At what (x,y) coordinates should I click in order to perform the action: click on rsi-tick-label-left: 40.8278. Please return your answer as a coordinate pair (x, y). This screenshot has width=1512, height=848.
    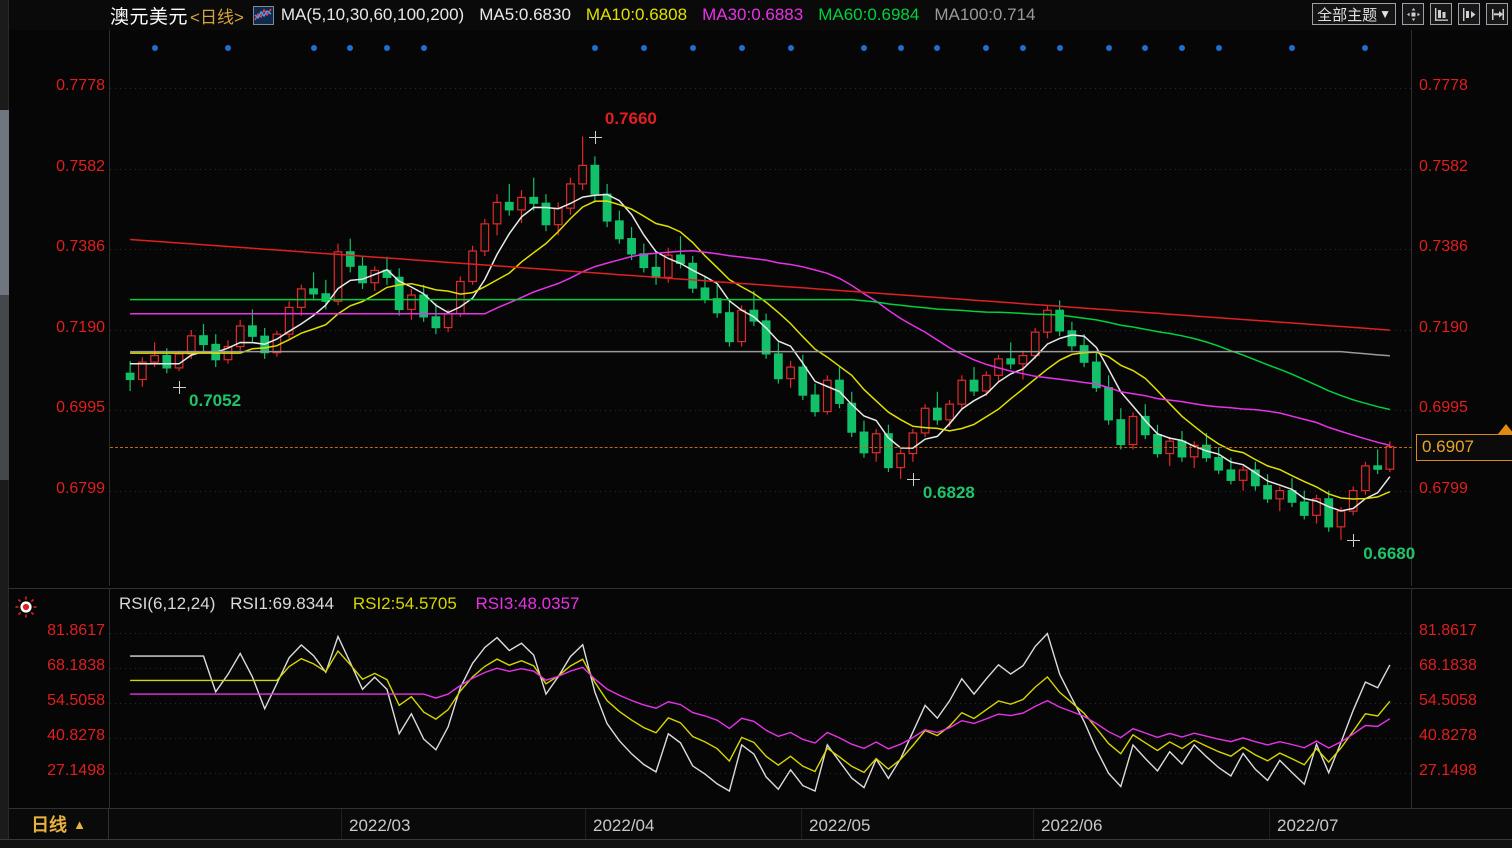
    Looking at the image, I should click on (76, 735).